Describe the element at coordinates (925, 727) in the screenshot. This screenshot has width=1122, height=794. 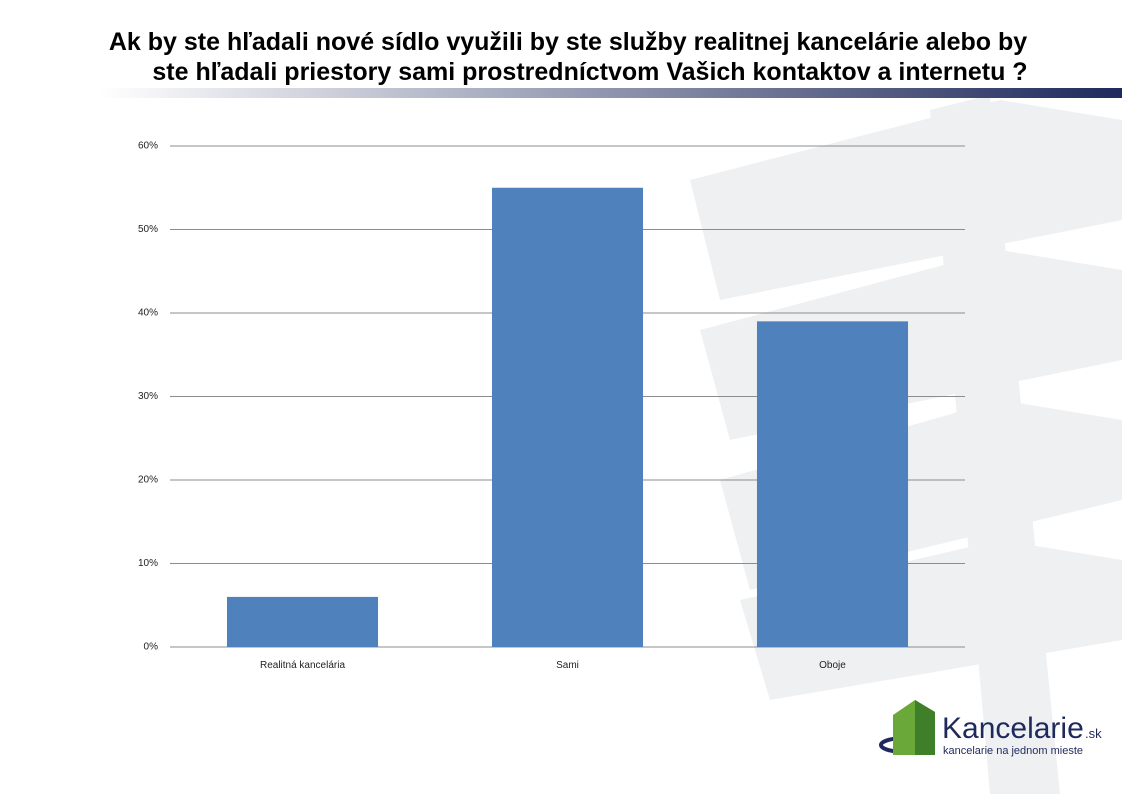
I see `logo-building-side` at that location.